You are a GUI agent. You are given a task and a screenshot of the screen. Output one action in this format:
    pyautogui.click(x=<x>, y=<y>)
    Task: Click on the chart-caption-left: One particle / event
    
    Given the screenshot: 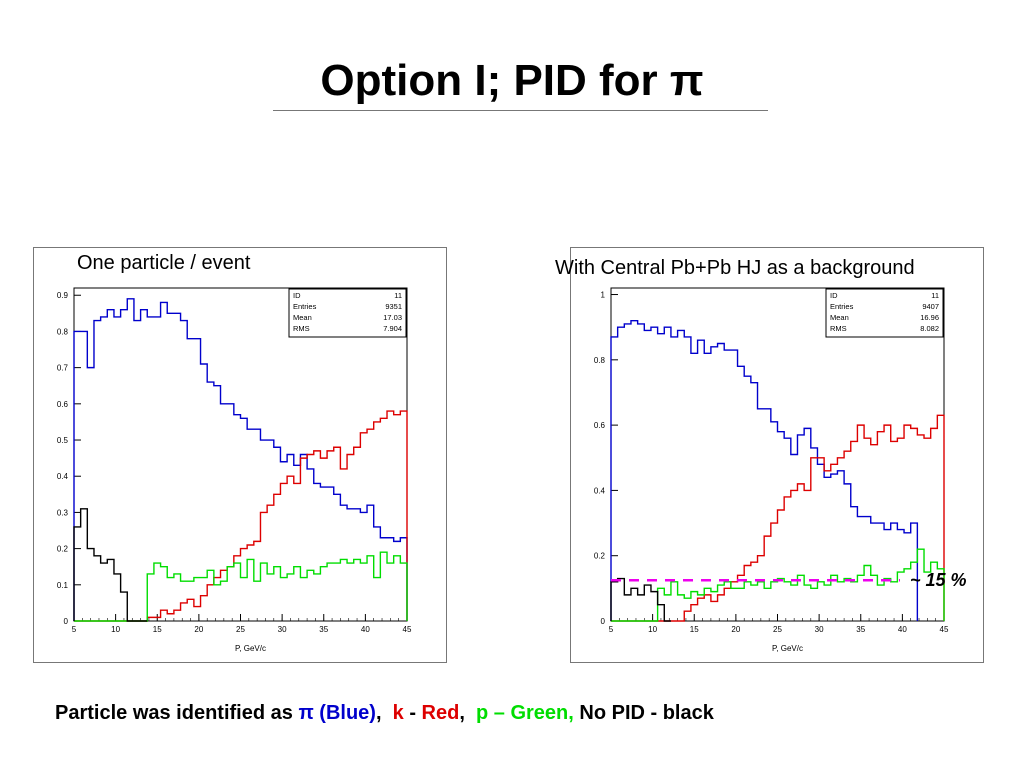 What is the action you would take?
    pyautogui.click(x=164, y=263)
    